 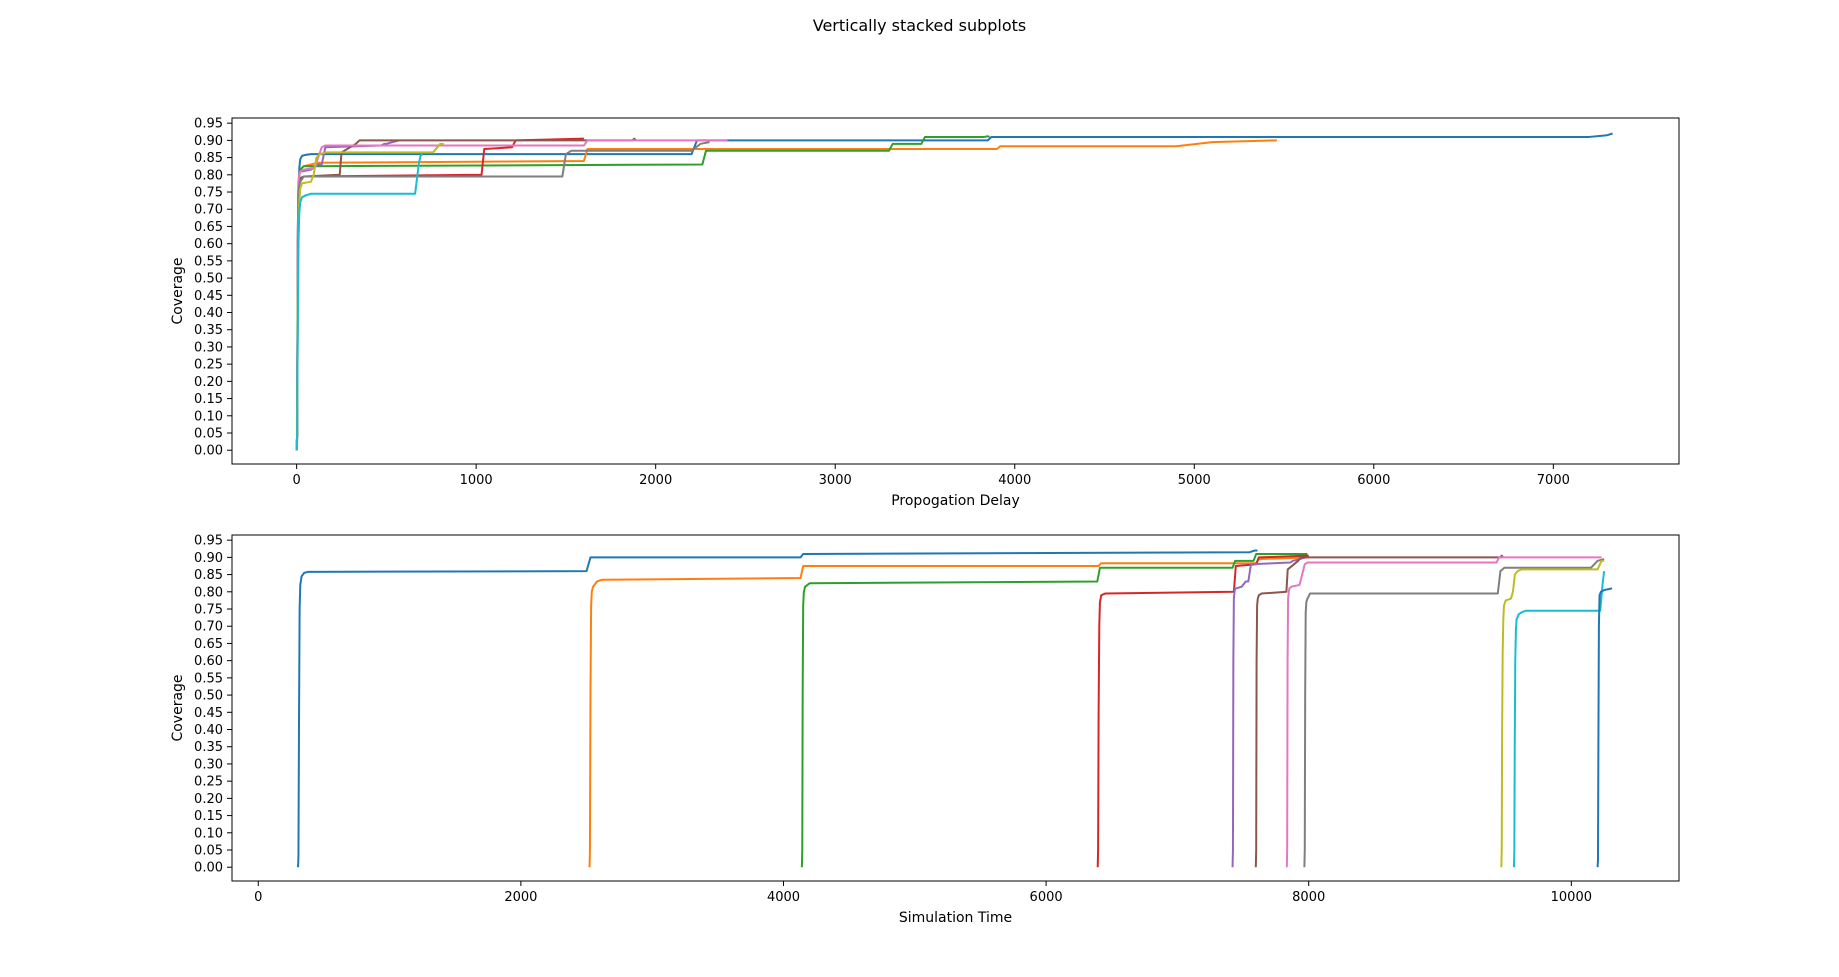 I want to click on x-tick-label: 1000, so click(x=476, y=480).